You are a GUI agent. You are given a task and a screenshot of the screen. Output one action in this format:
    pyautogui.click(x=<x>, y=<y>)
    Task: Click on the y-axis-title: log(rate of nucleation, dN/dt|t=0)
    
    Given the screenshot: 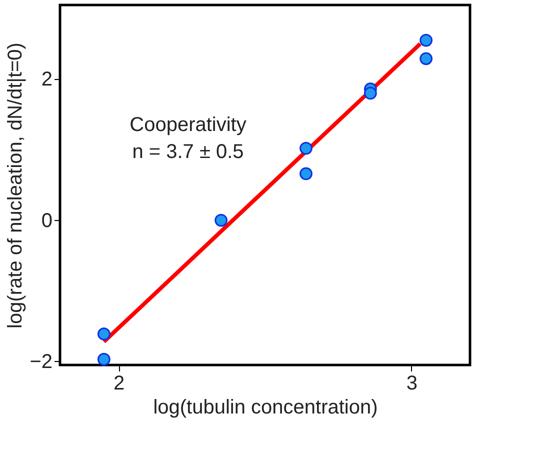 What is the action you would take?
    pyautogui.click(x=15, y=185)
    